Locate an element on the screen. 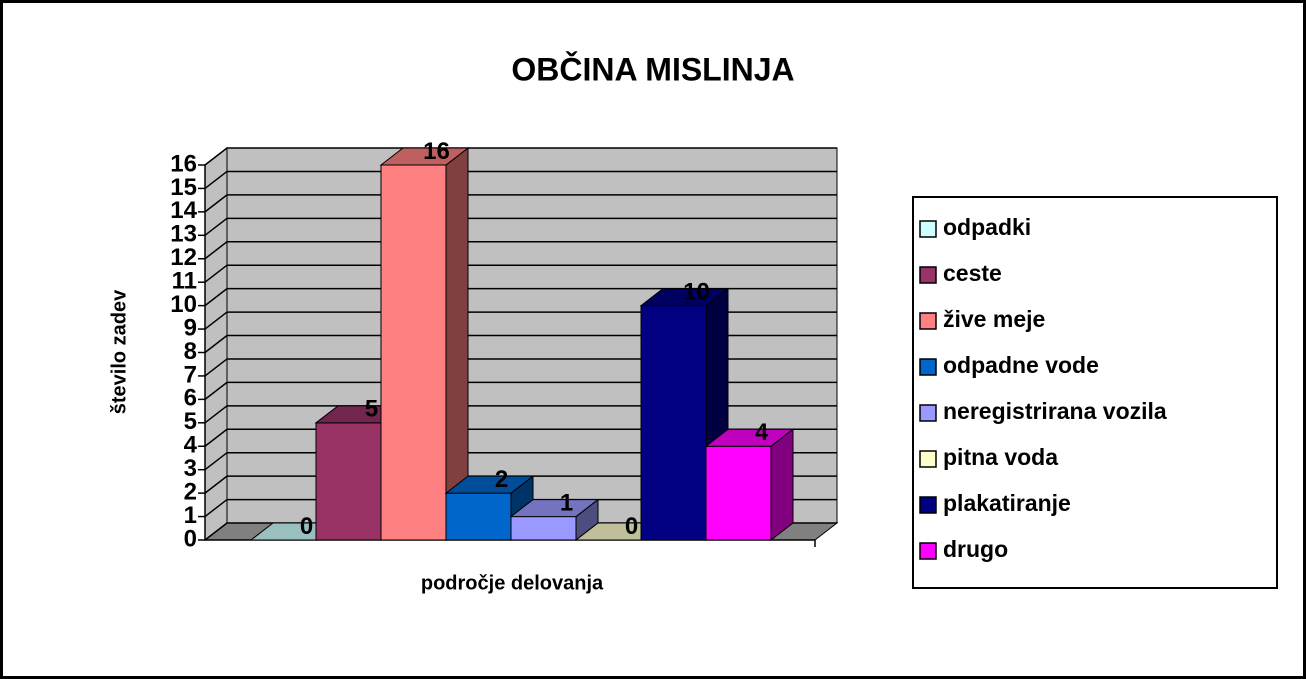 The image size is (1306, 679). y-tick-label: 4 is located at coordinates (191, 445).